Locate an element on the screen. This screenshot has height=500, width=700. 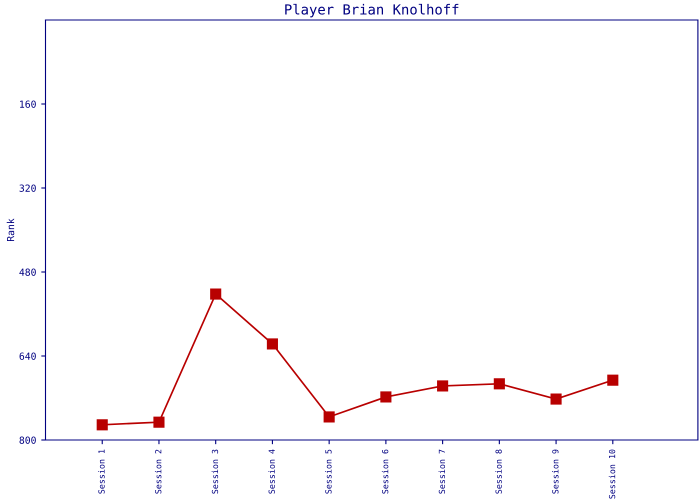
x-tick-label: Session 2 is located at coordinates (158, 472).